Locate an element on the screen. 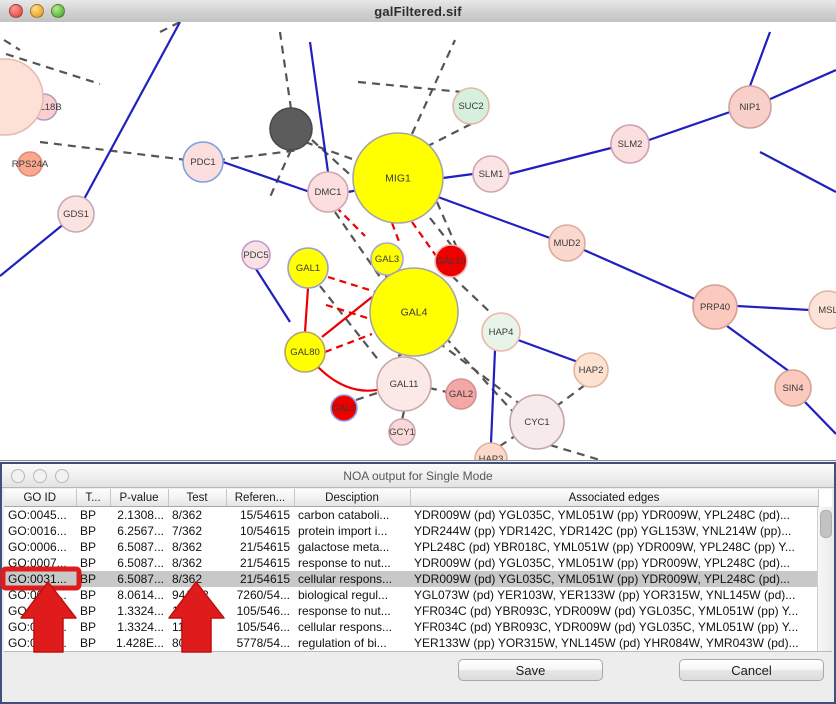 Image resolution: width=836 pixels, height=704 pixels. graph-node-rps24a: RPS24A is located at coordinates (30, 164).